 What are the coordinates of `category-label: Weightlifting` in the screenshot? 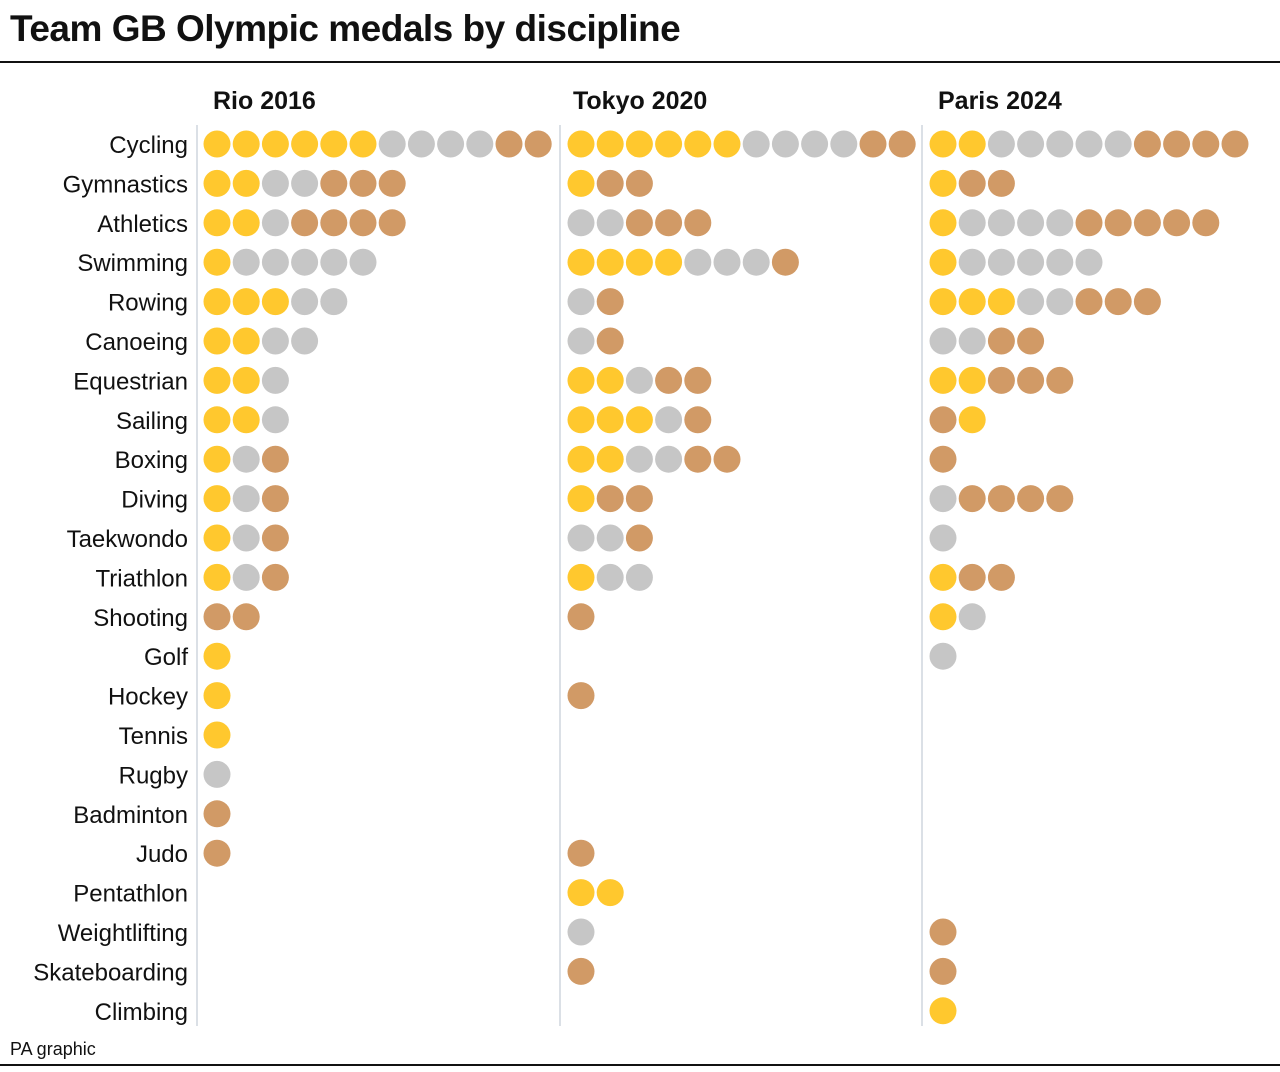 It's located at (123, 933).